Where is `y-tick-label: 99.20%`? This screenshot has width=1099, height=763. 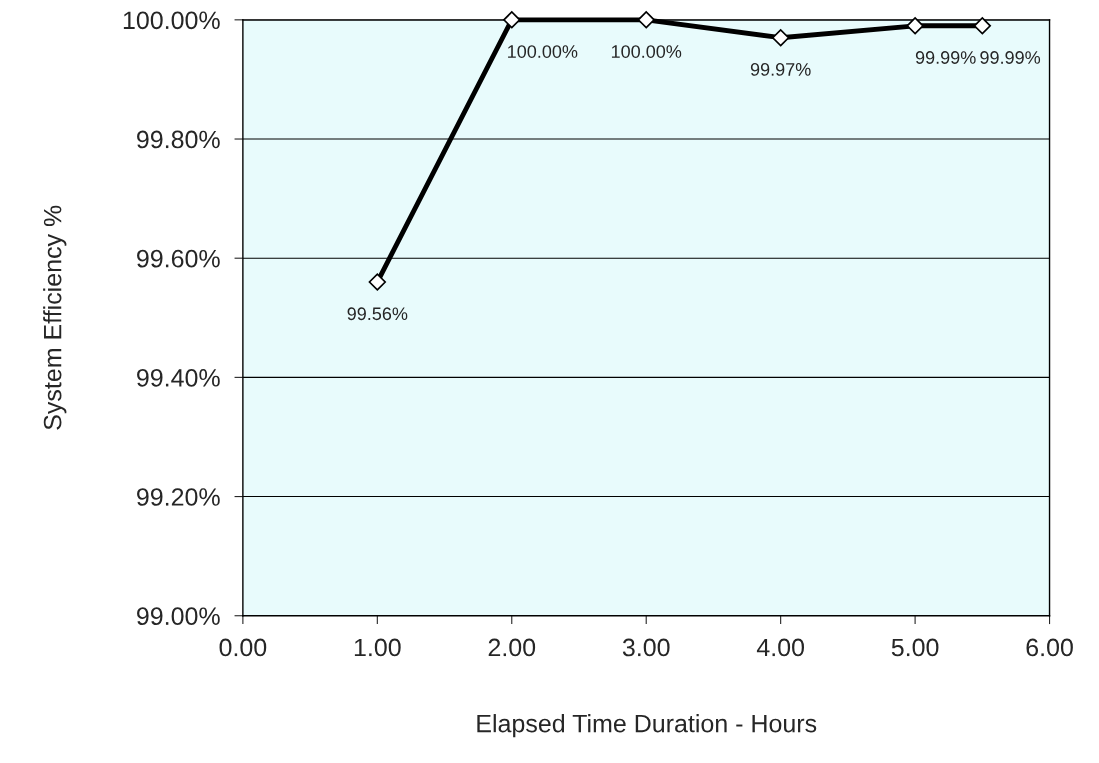 y-tick-label: 99.20% is located at coordinates (178, 497).